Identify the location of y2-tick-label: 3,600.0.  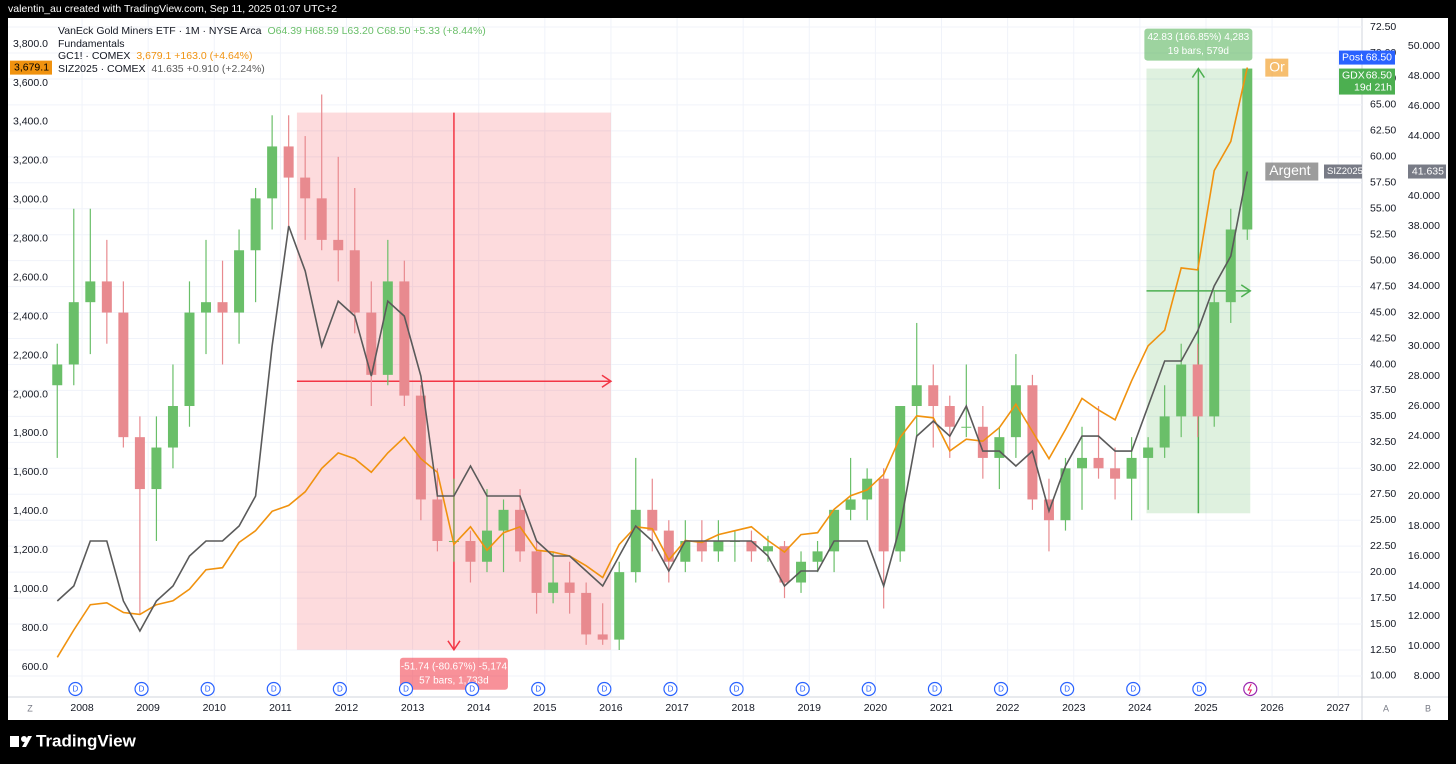
(30, 83).